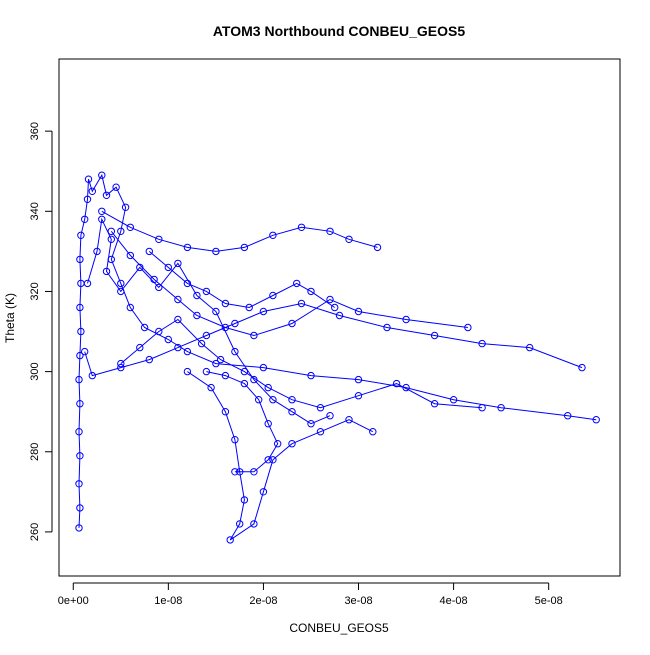 This screenshot has height=655, width=650. Describe the element at coordinates (35, 452) in the screenshot. I see `y-tick-label: 280` at that location.